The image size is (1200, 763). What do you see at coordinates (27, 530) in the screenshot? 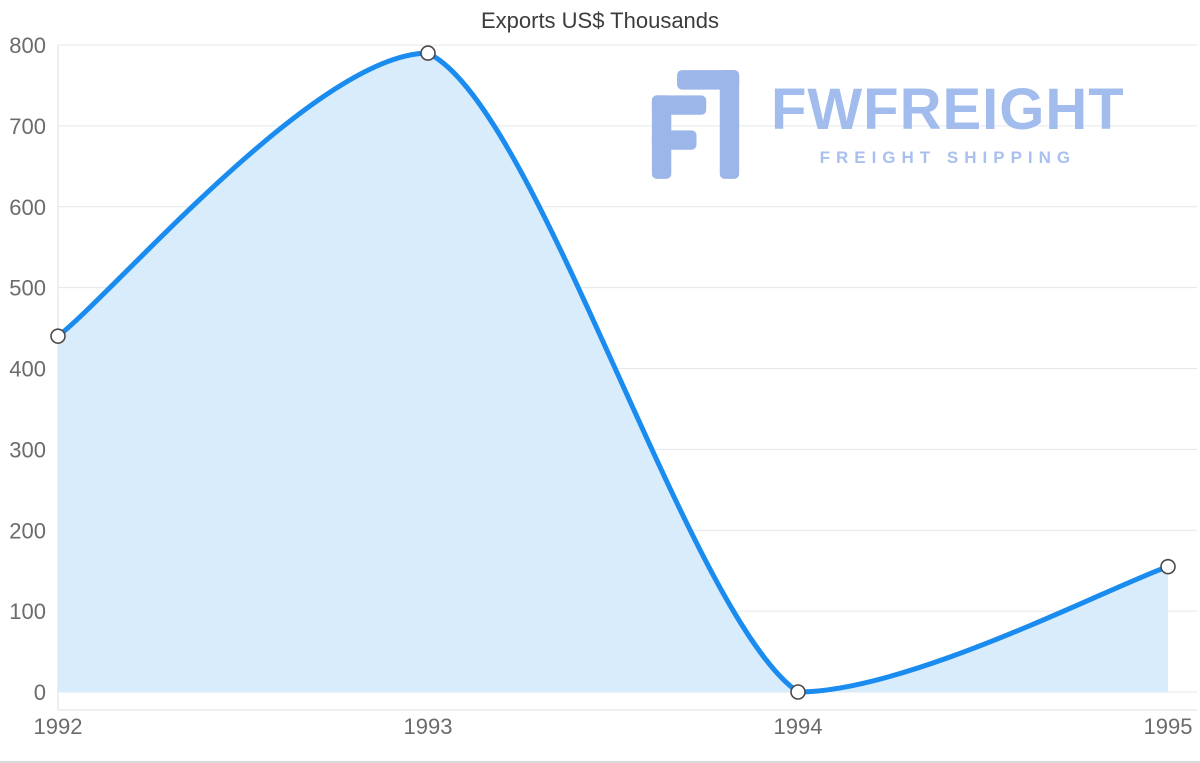
I see `y-tick-label: 200` at bounding box center [27, 530].